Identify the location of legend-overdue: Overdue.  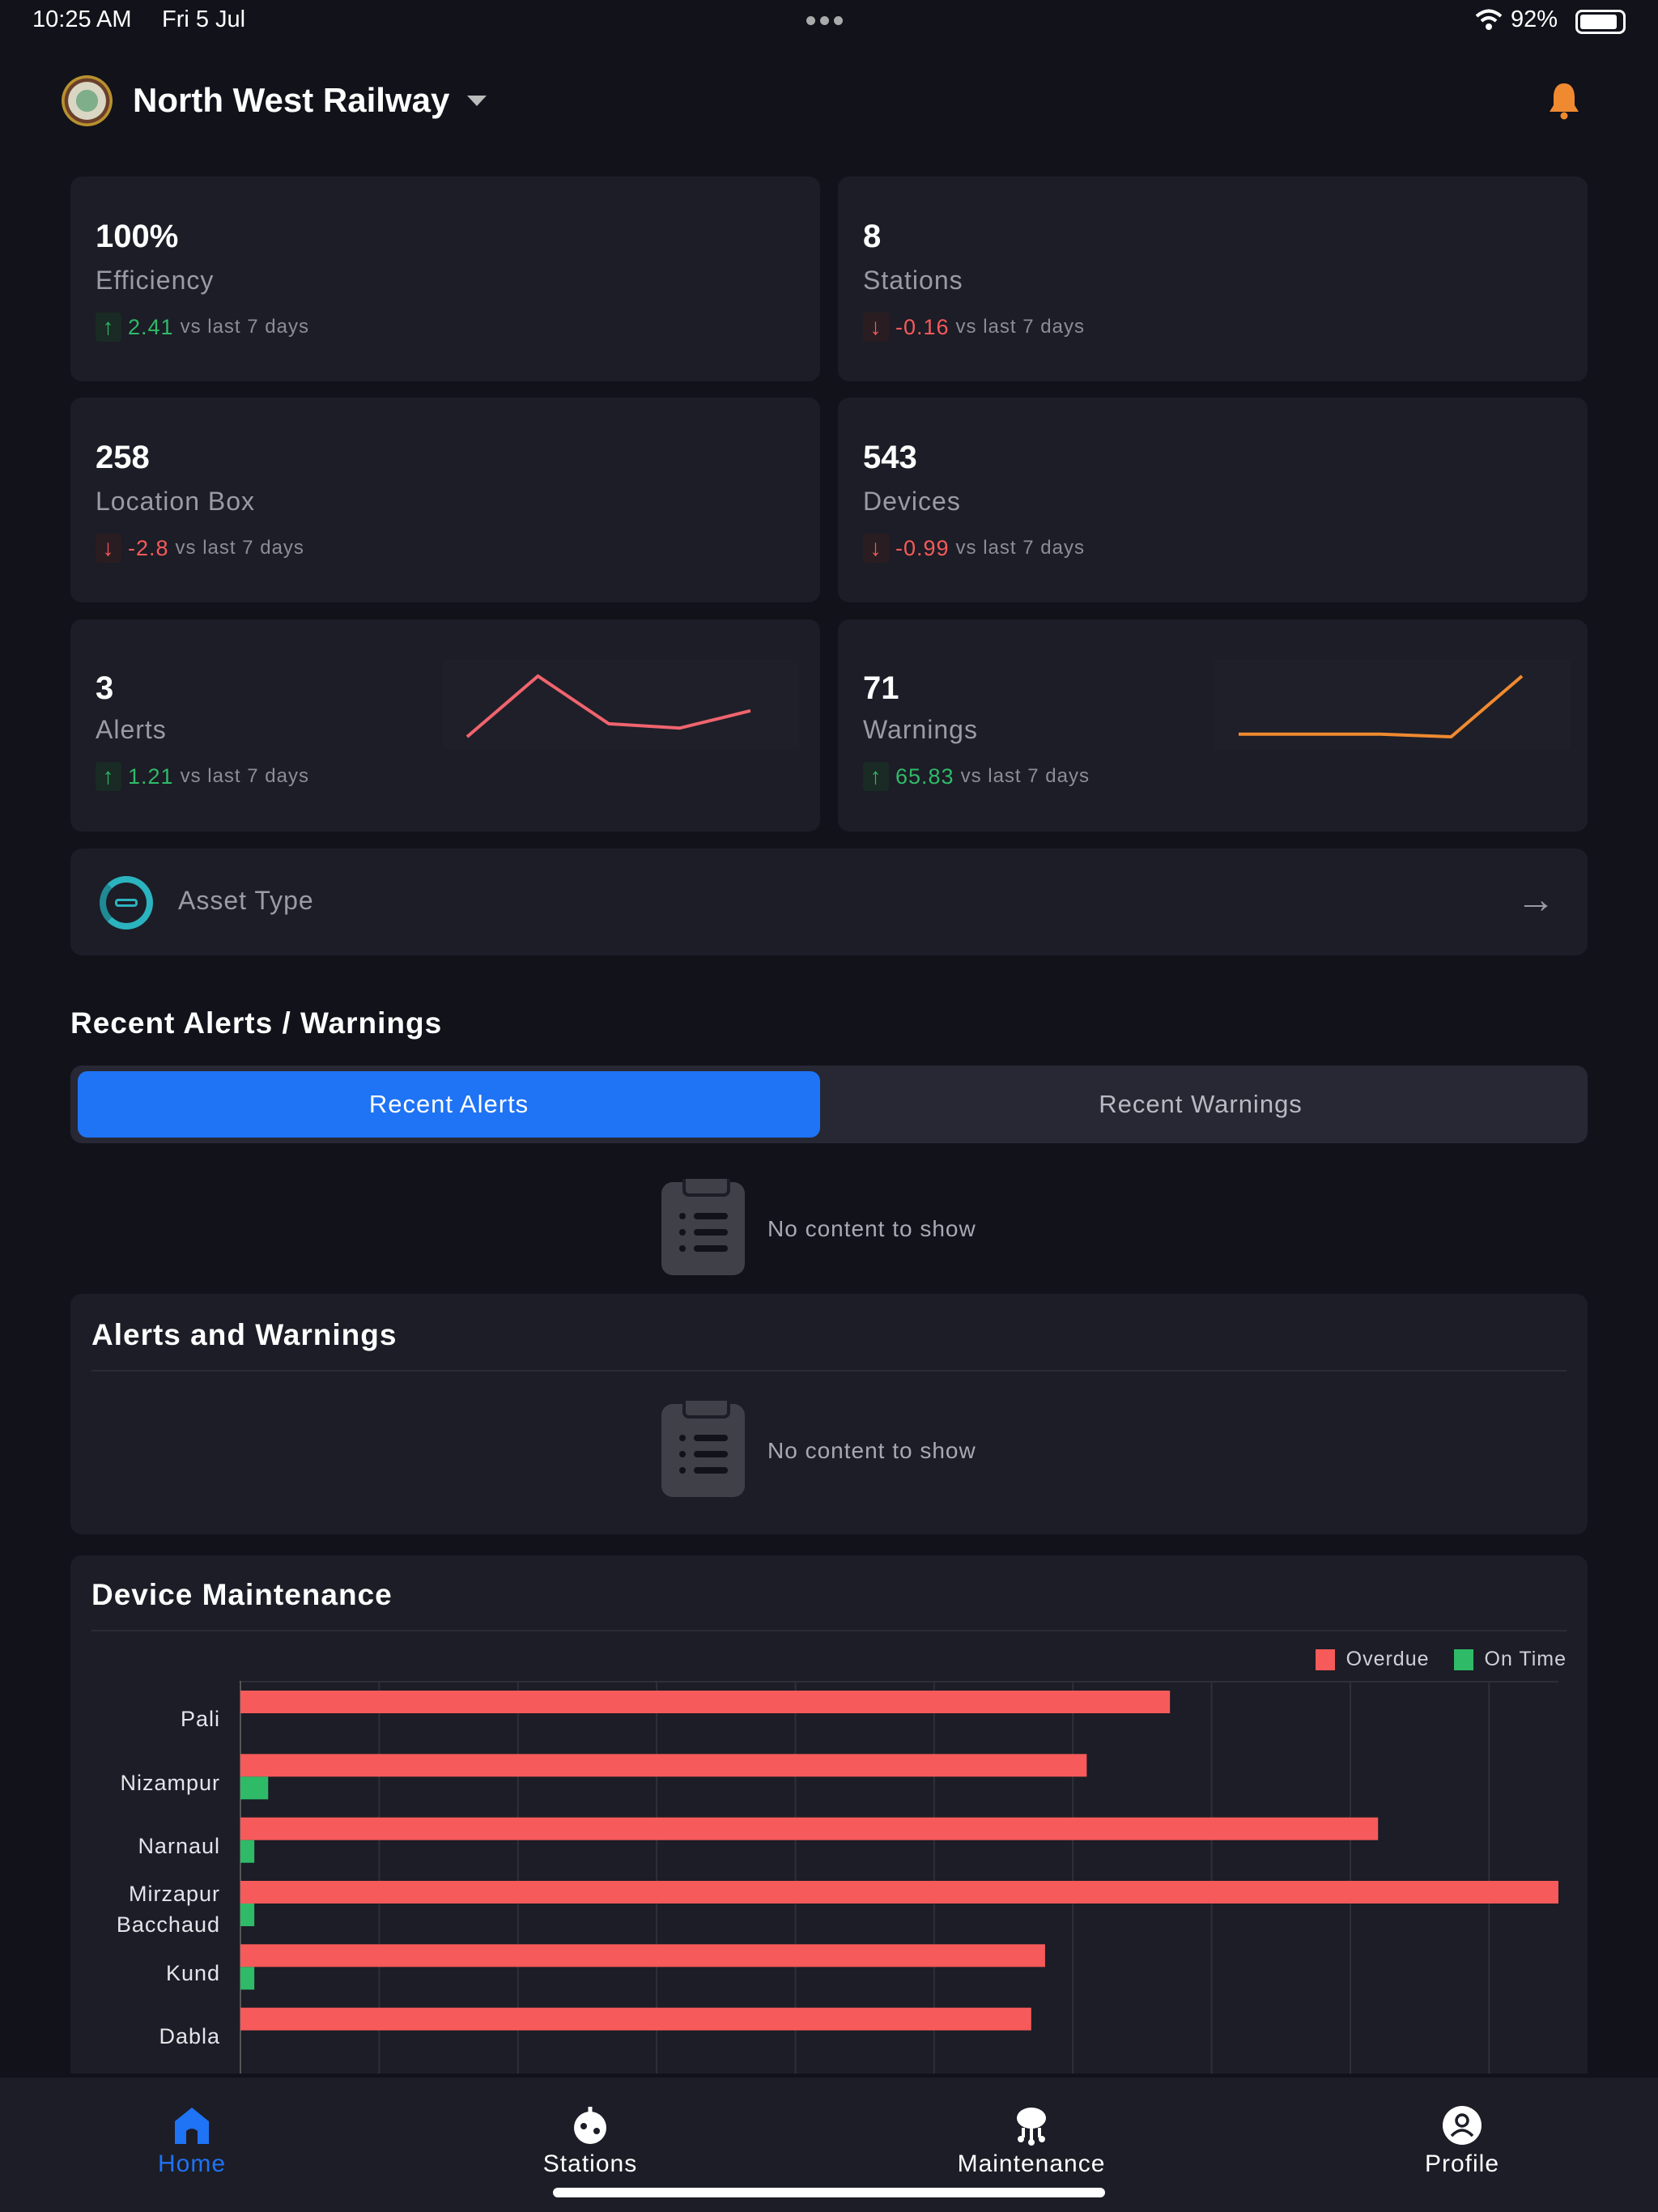
(1372, 1660).